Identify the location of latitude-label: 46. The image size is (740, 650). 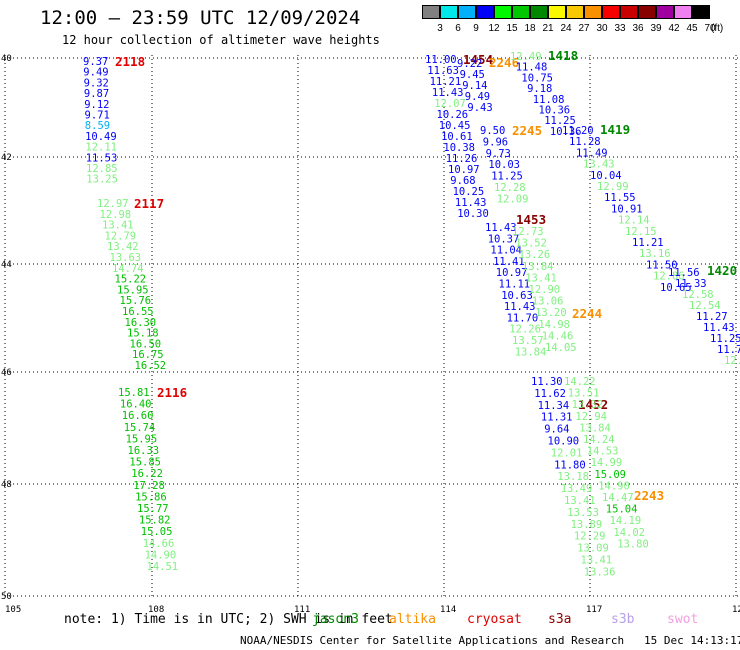
(6, 373).